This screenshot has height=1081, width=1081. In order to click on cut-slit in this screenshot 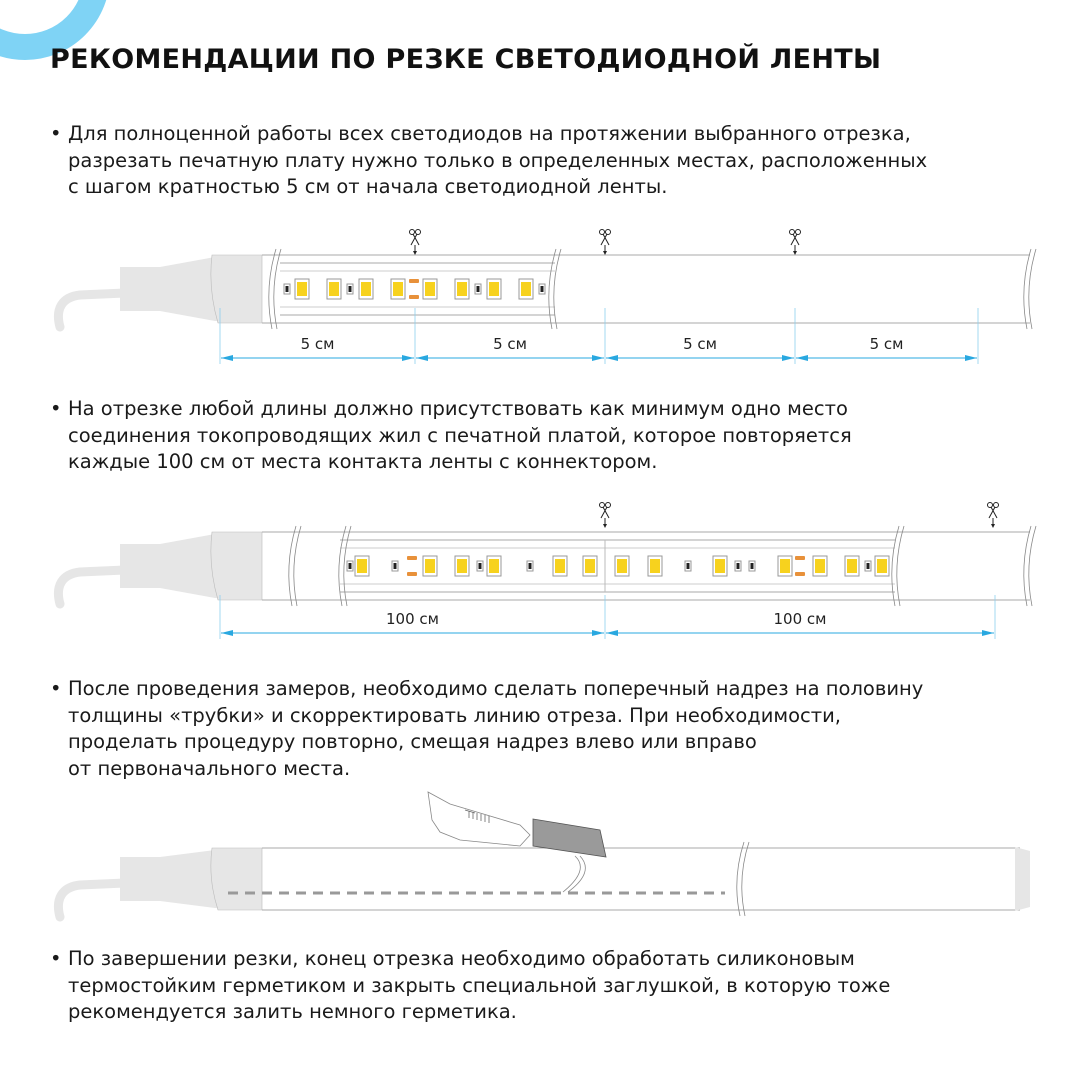, I will do `click(574, 874)`.